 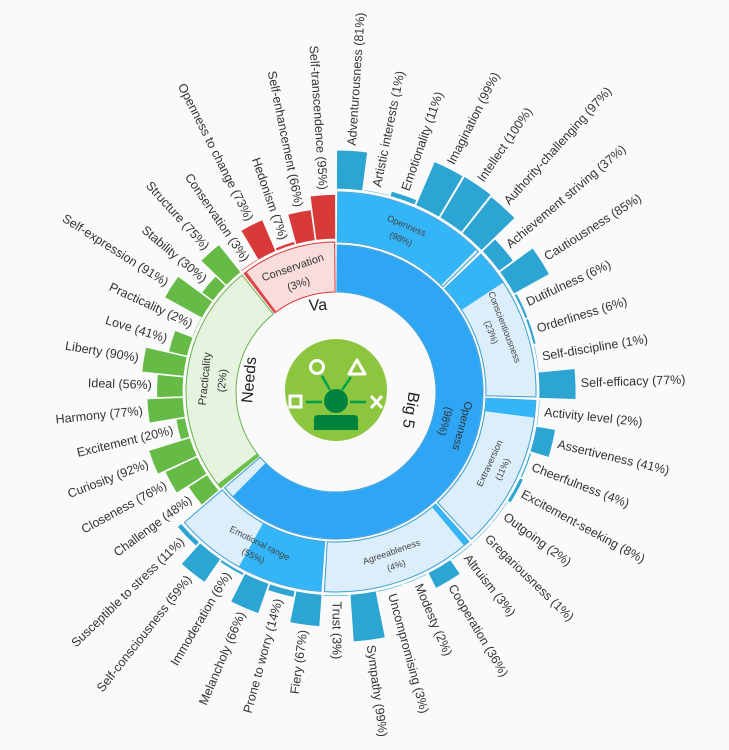 What do you see at coordinates (289, 277) in the screenshot?
I see `inner-ring-values-background` at bounding box center [289, 277].